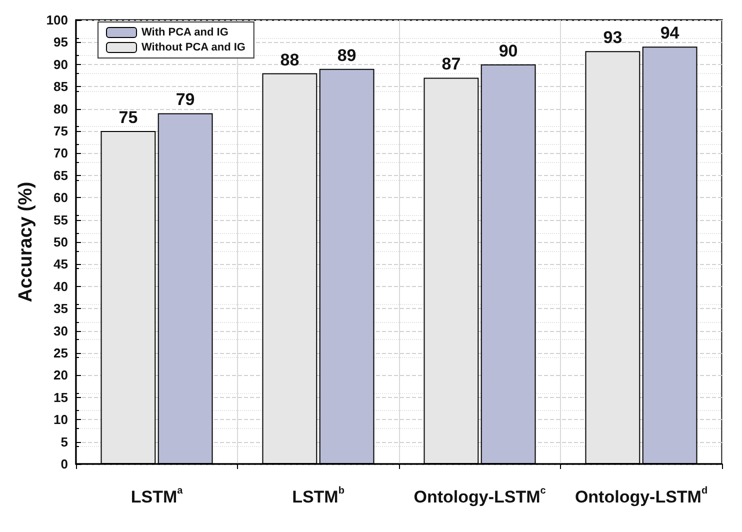 The width and height of the screenshot is (742, 532). I want to click on y-tick-label: 25, so click(61, 353).